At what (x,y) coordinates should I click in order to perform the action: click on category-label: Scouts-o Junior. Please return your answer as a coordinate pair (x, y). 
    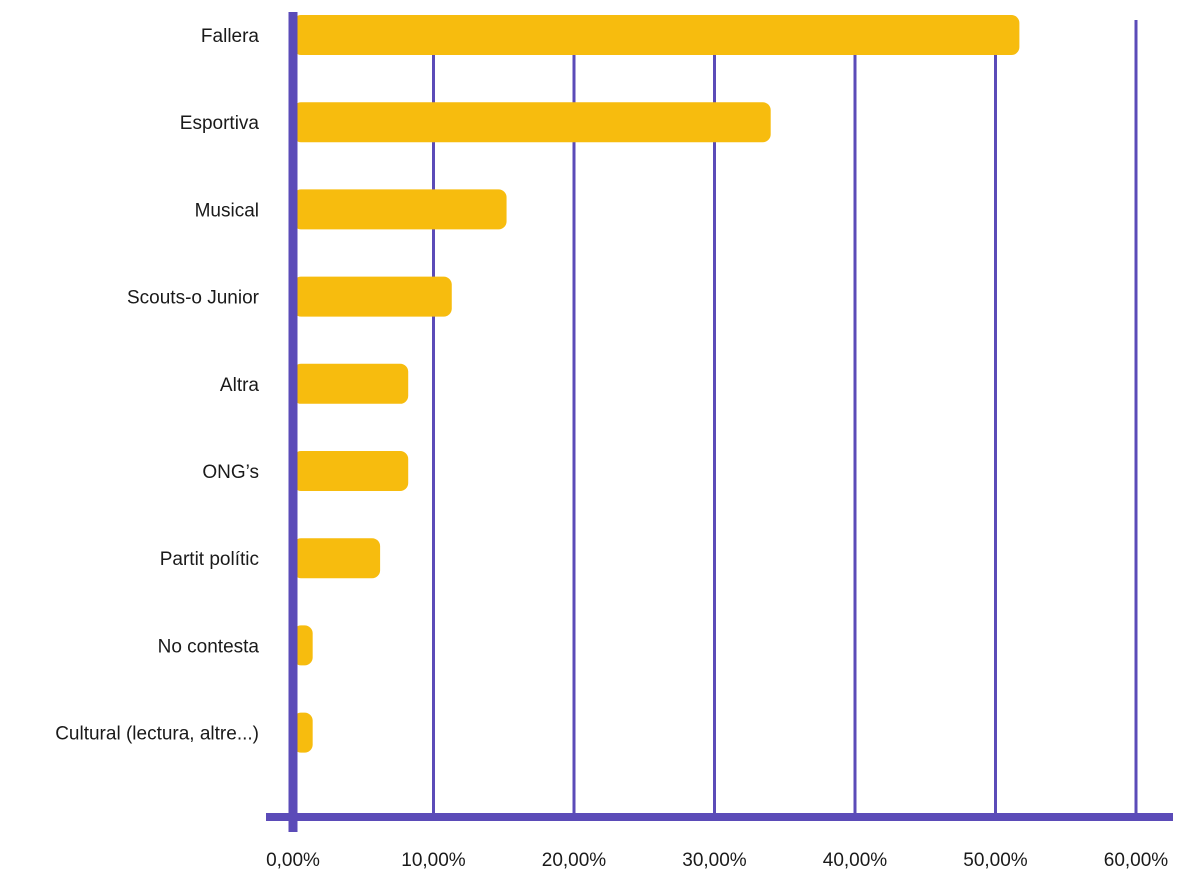
    Looking at the image, I should click on (193, 298).